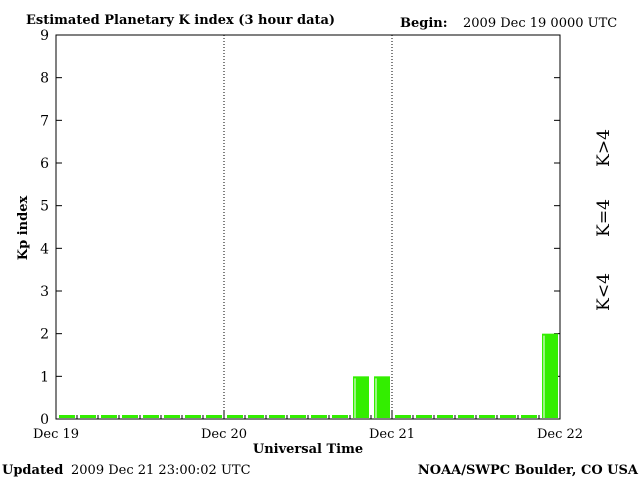 Image resolution: width=640 pixels, height=480 pixels. What do you see at coordinates (44, 79) in the screenshot?
I see `y-tick-label: 8` at bounding box center [44, 79].